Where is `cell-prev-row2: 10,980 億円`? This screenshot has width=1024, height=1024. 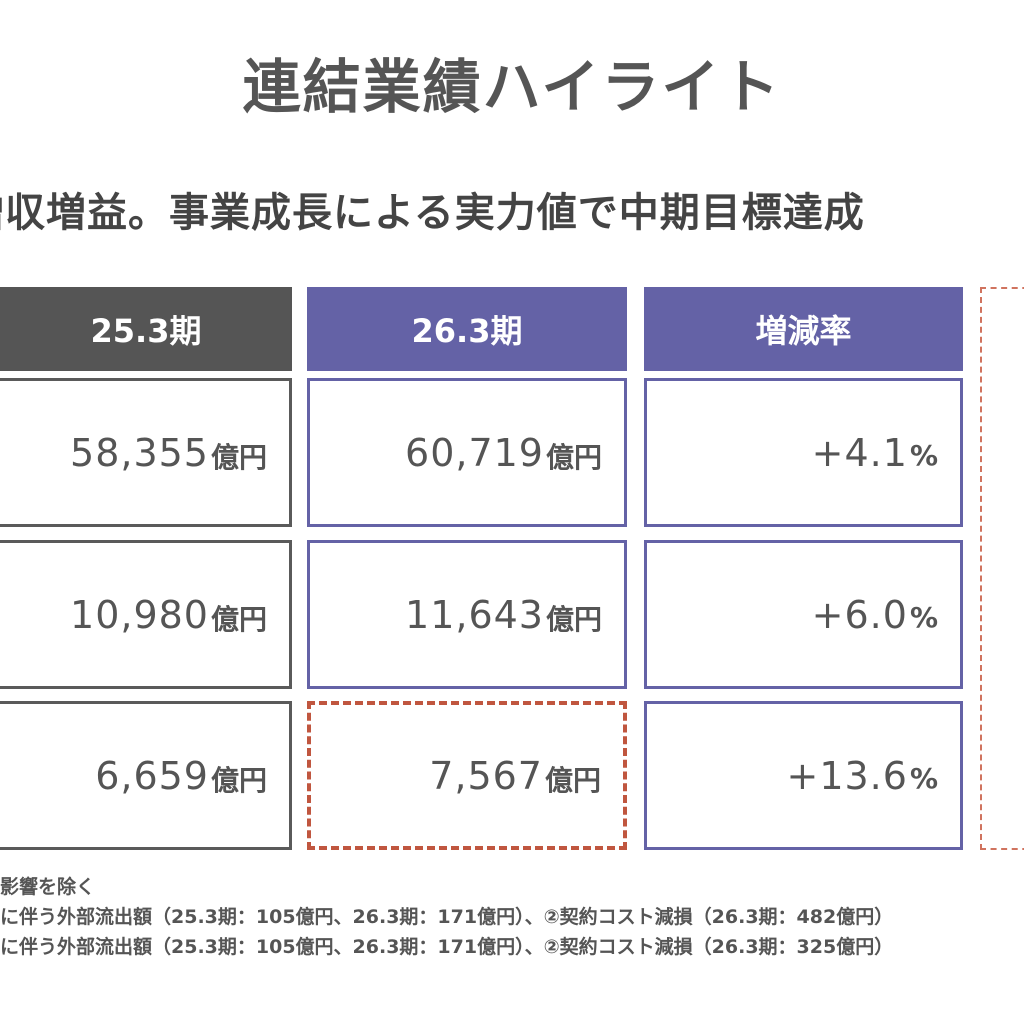
cell-prev-row2: 10,980 億円 is located at coordinates (146, 614).